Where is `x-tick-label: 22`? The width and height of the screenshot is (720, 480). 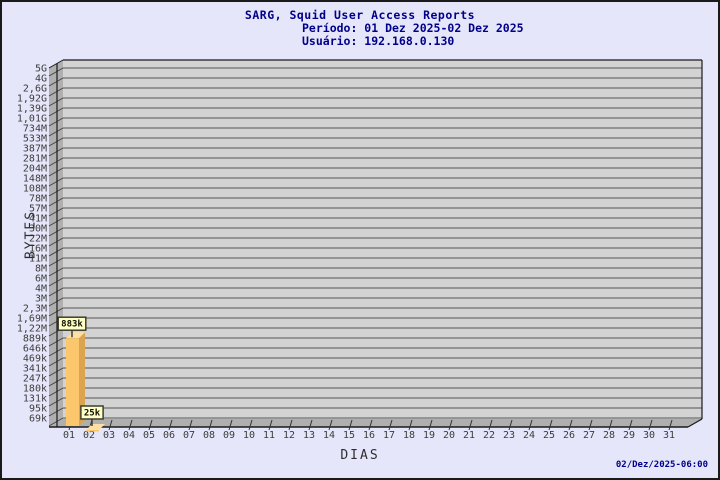
x-tick-label: 22 is located at coordinates (489, 435).